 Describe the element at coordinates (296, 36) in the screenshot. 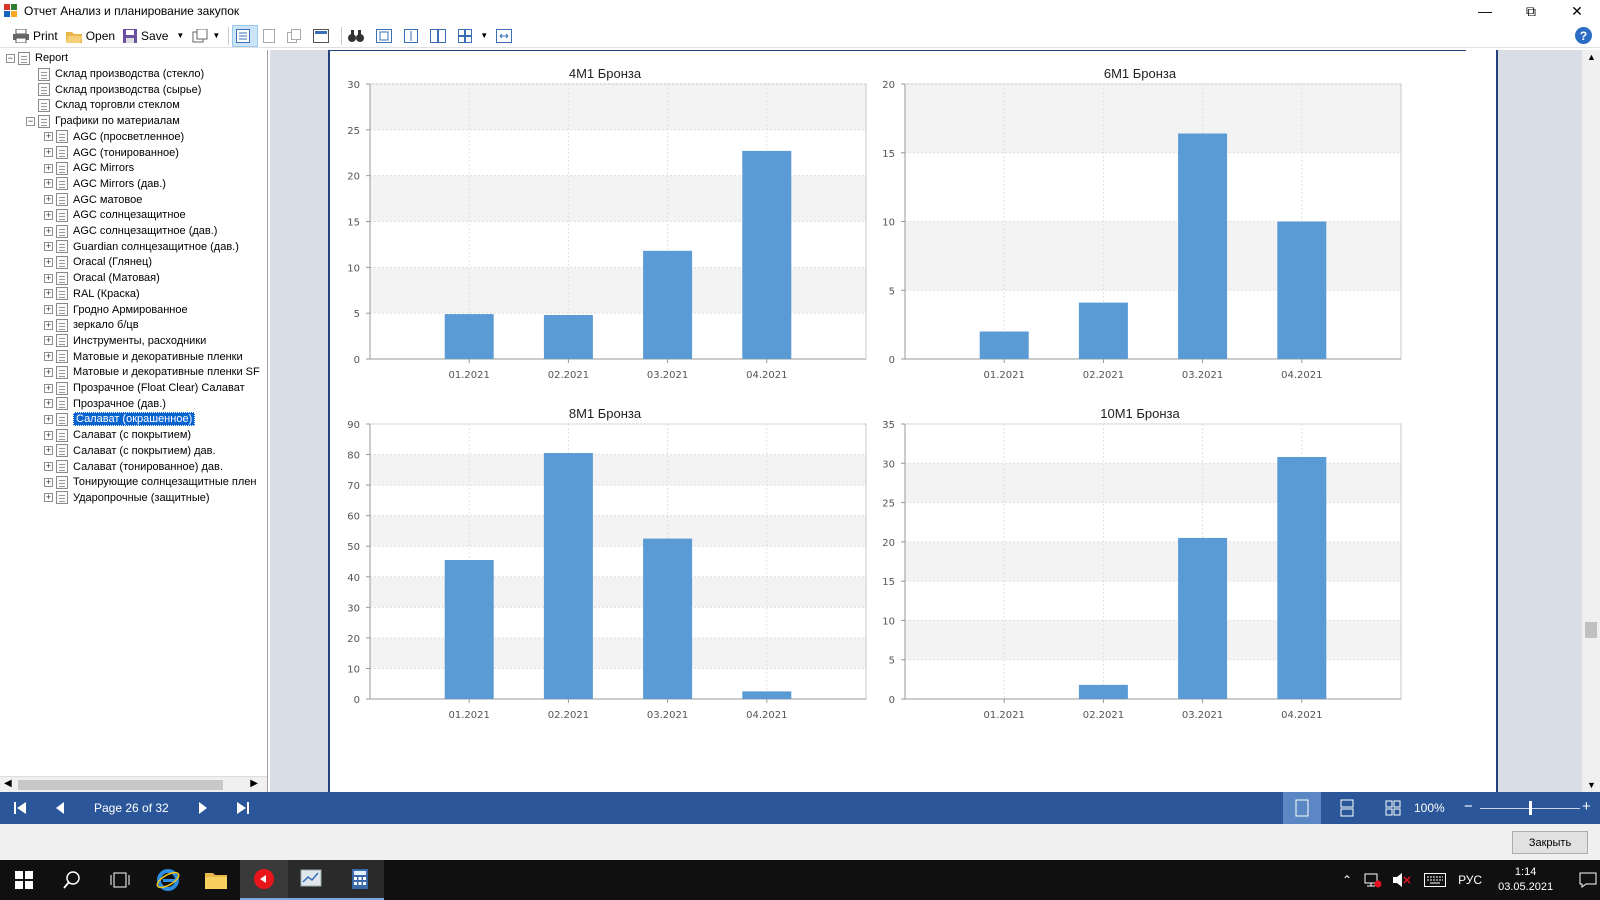

I see `copy-button` at that location.